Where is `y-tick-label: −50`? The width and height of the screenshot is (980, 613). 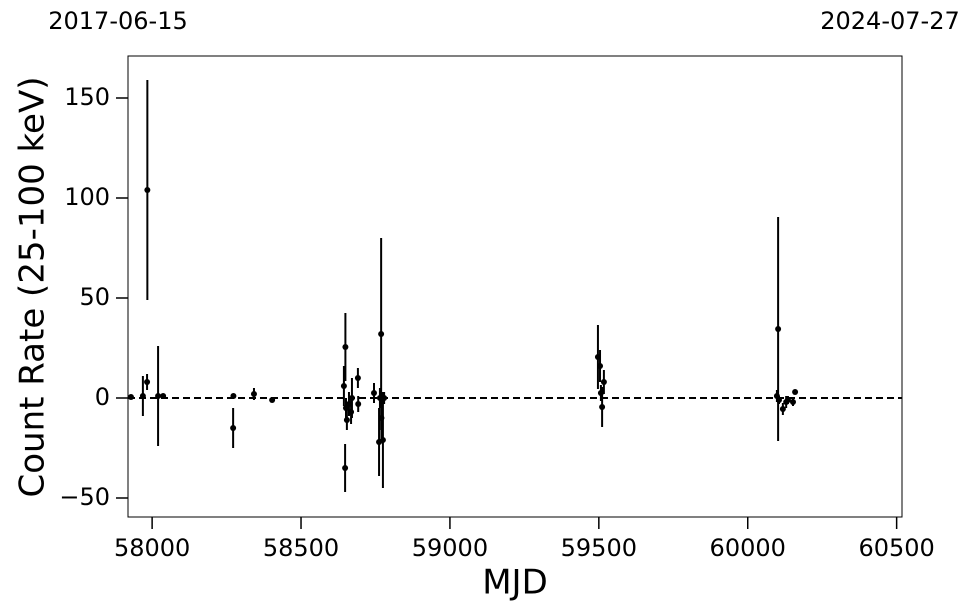
y-tick-label: −50 is located at coordinates (84, 497).